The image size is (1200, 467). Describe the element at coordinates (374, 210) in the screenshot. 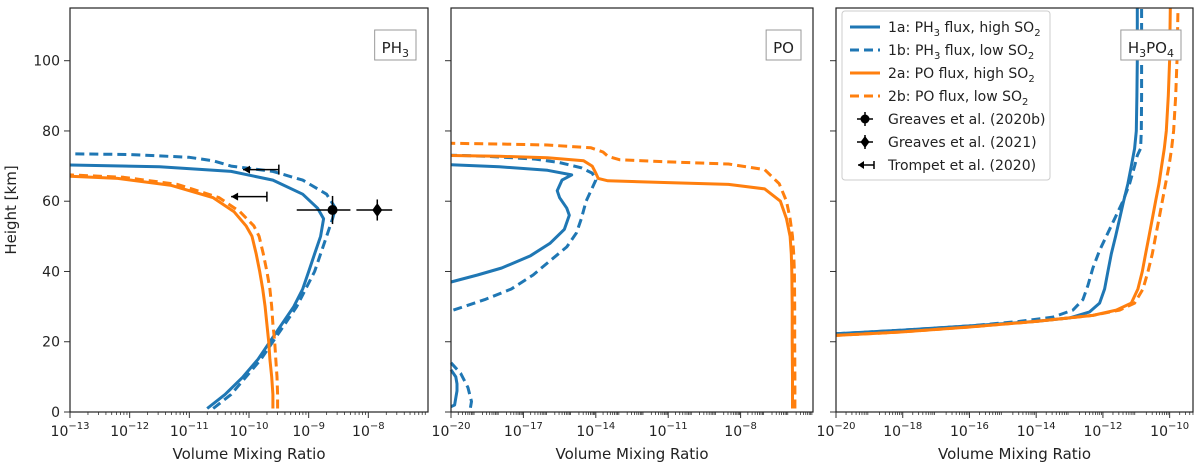

I see `observation-greaves2021` at that location.